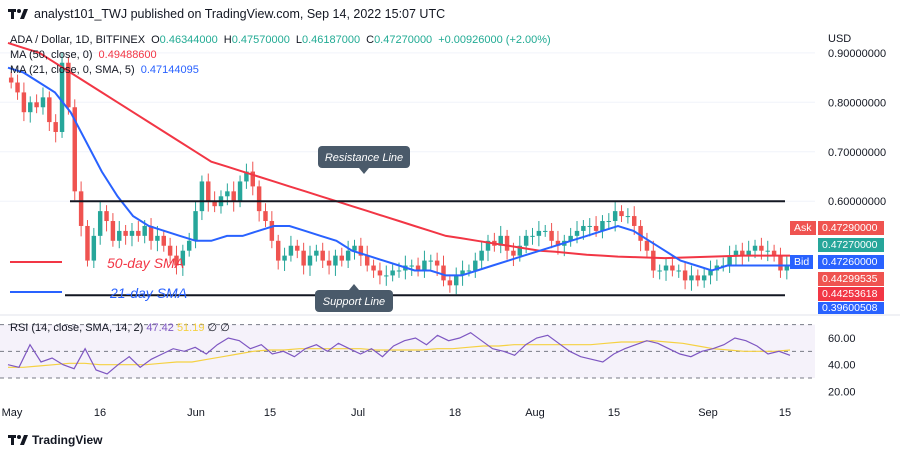 The width and height of the screenshot is (900, 458). What do you see at coordinates (857, 128) in the screenshot?
I see `price-axis: 0.90000000 0.80000000 0.70000000 0.60000000` at bounding box center [857, 128].